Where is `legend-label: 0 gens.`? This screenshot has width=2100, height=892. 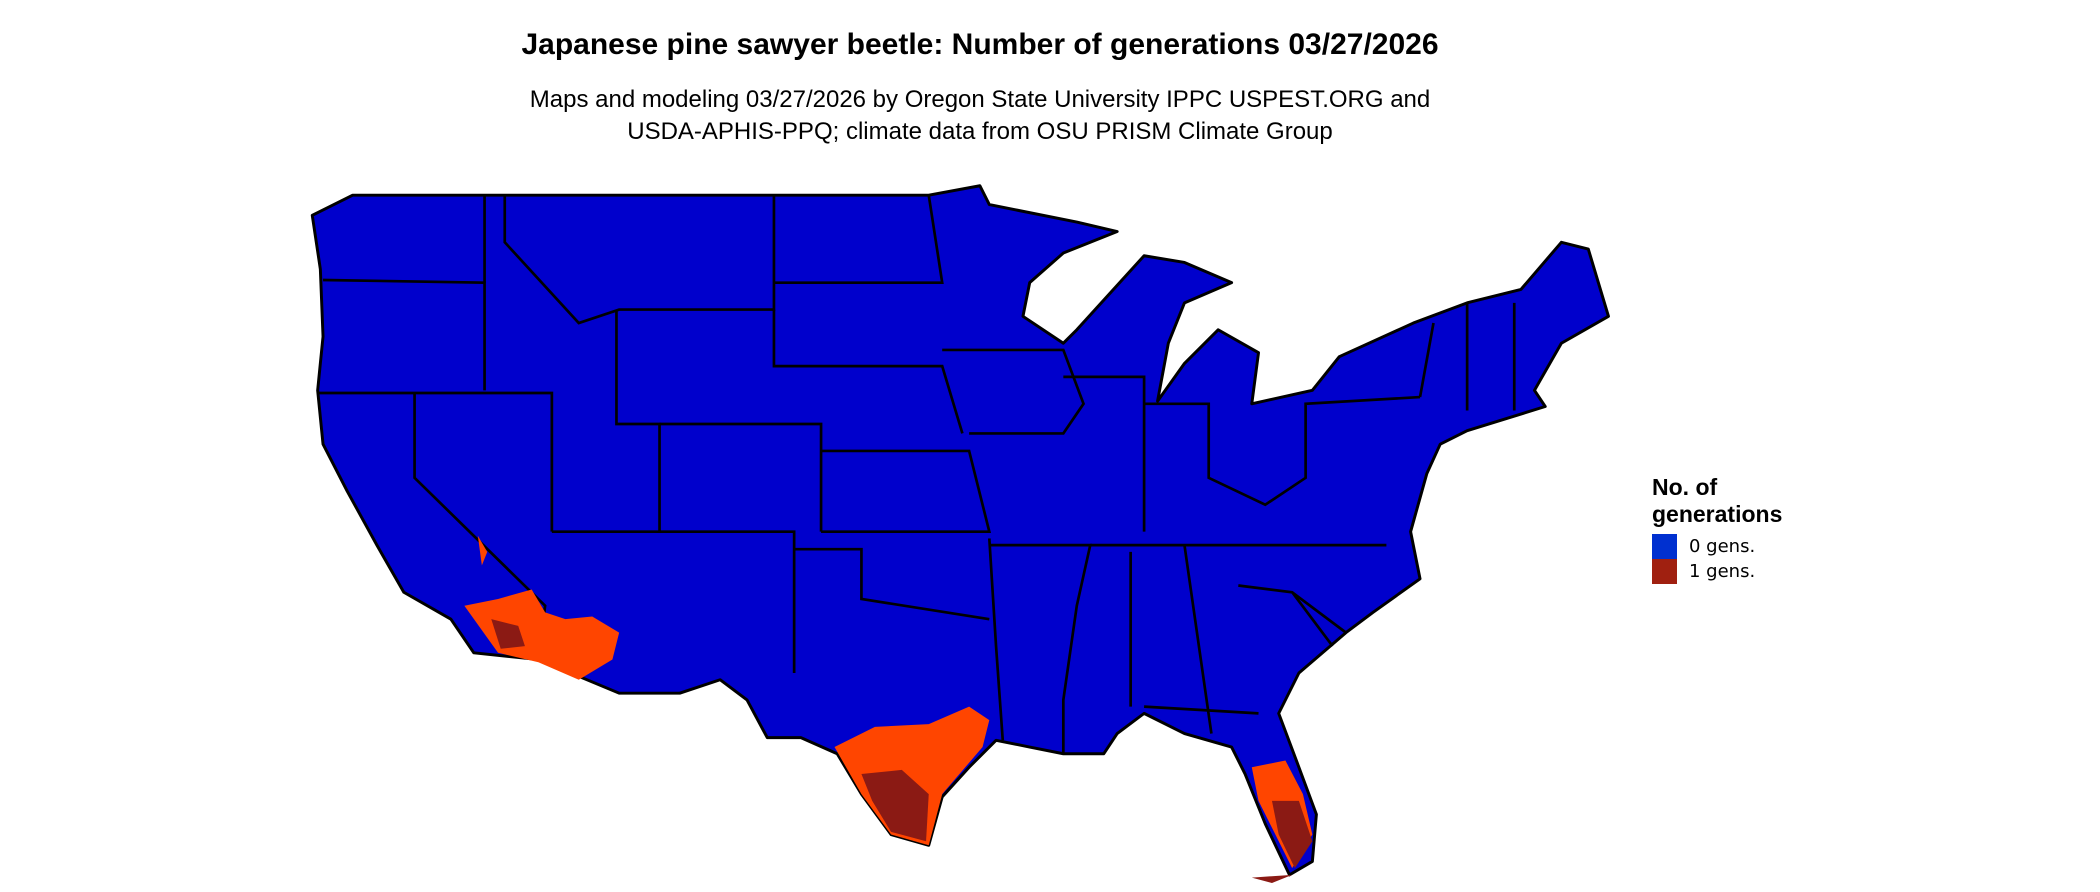
legend-label: 0 gens. is located at coordinates (1722, 546).